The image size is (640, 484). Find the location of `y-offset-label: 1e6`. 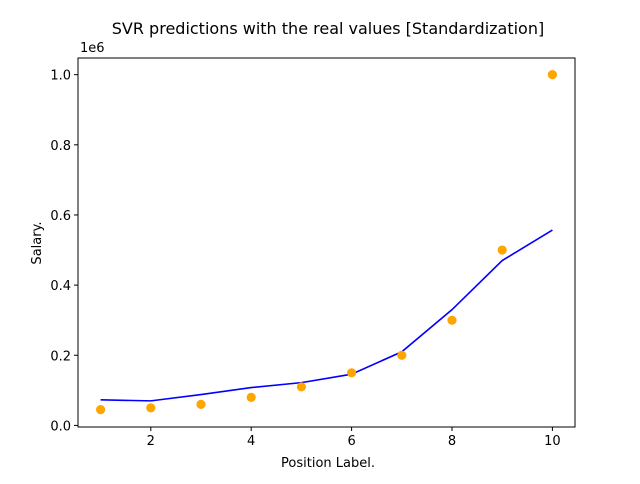

y-offset-label: 1e6 is located at coordinates (92, 48).